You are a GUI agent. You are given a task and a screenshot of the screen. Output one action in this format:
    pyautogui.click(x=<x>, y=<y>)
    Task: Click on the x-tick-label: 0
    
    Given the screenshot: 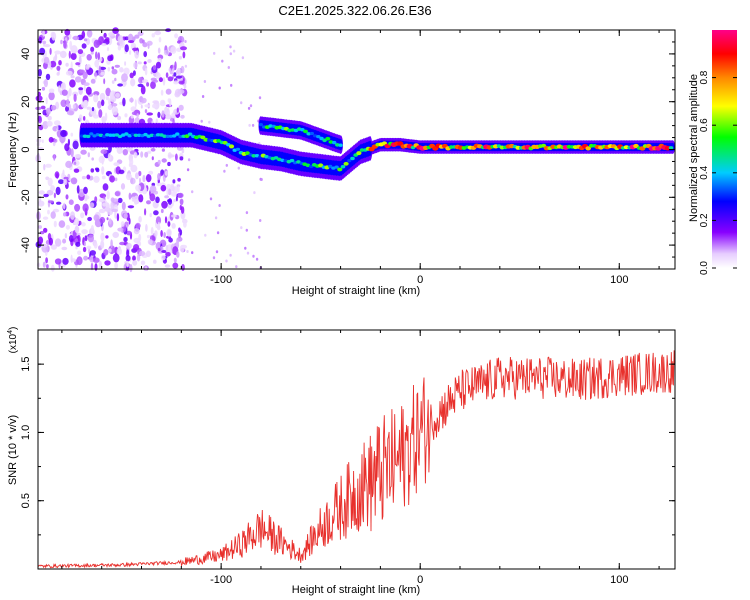 What is the action you would take?
    pyautogui.click(x=420, y=280)
    